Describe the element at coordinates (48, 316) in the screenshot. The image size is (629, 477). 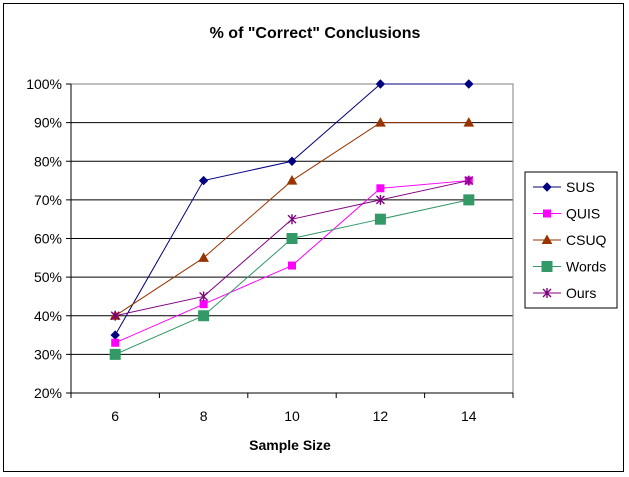
I see `y-tick-label: 40%` at that location.